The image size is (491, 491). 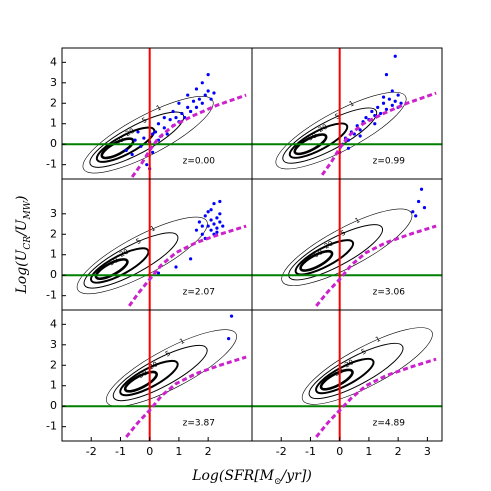 I want to click on label-part: Log(U, so click(x=22, y=271).